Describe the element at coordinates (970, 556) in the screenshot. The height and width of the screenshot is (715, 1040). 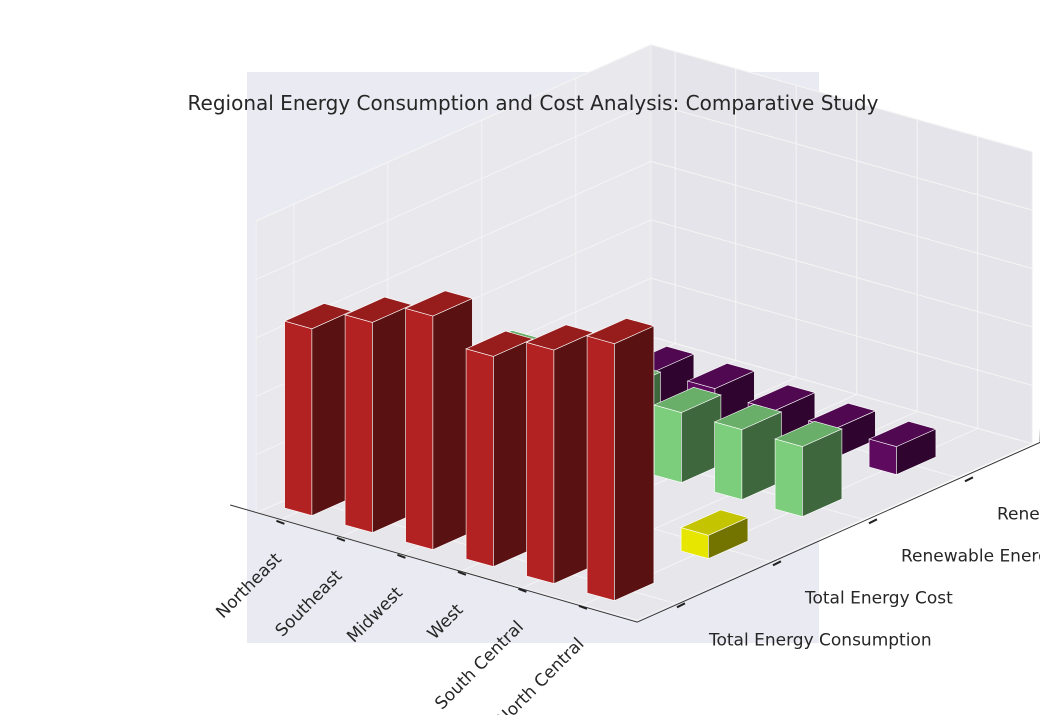
I see `y-tick-label: Renewable Energy Consumption` at that location.